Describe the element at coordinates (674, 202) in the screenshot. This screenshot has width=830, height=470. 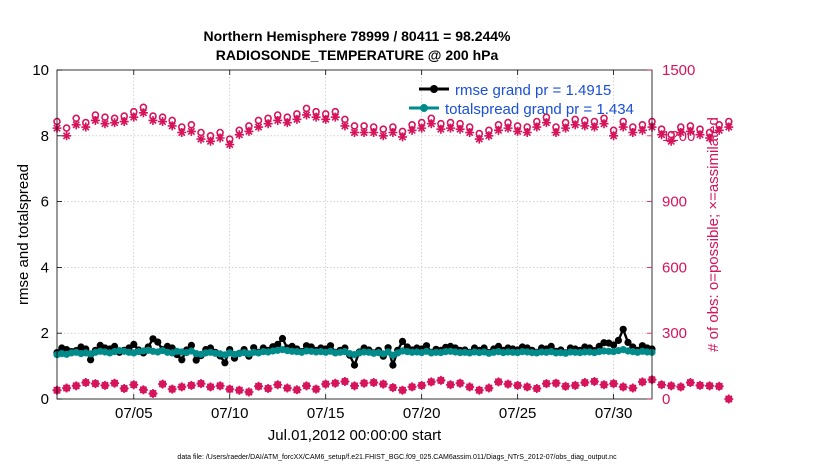
I see `y2-tick-label: 900` at that location.